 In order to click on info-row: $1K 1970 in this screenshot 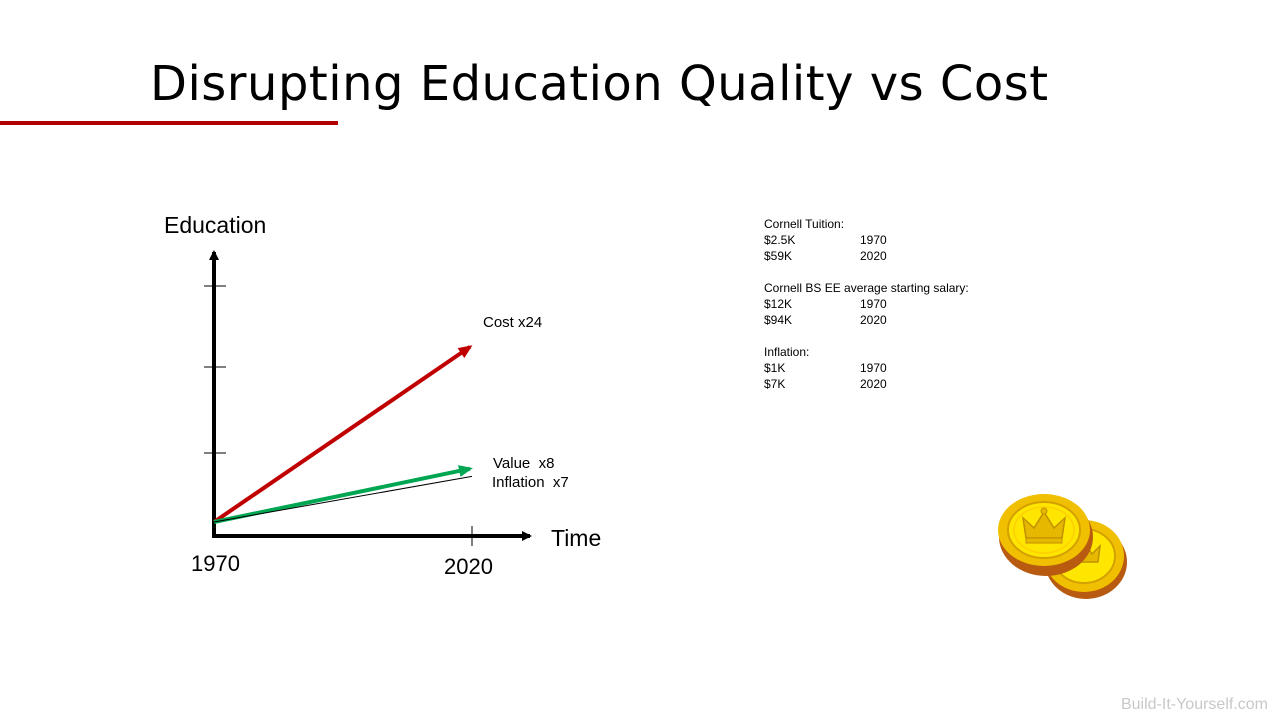, I will do `click(866, 368)`.